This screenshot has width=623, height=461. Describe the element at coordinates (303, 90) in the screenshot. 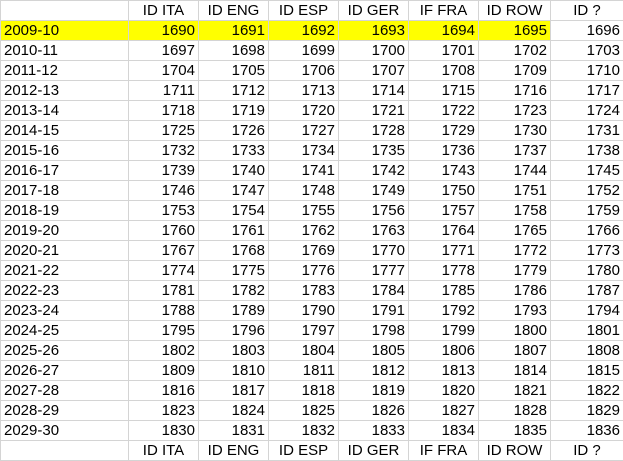

I see `id-cell: 1713` at that location.